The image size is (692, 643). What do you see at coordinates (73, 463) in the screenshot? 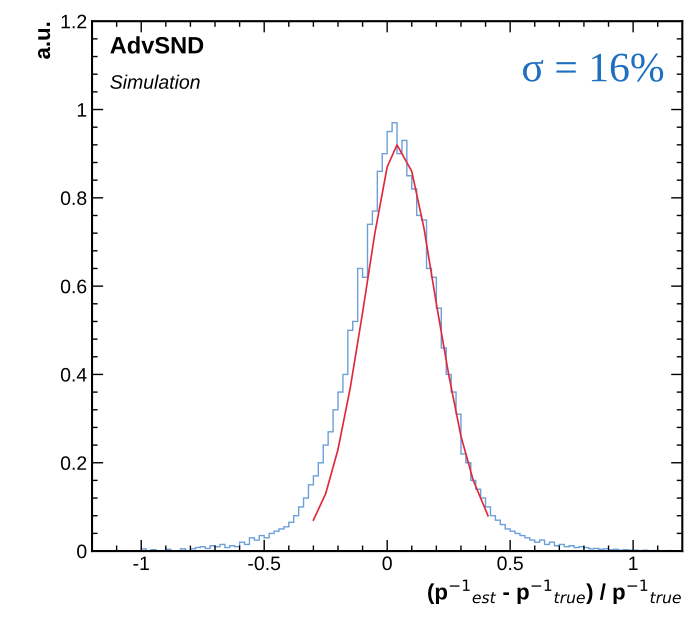
I see `y-tick-label: 0.2` at bounding box center [73, 463].